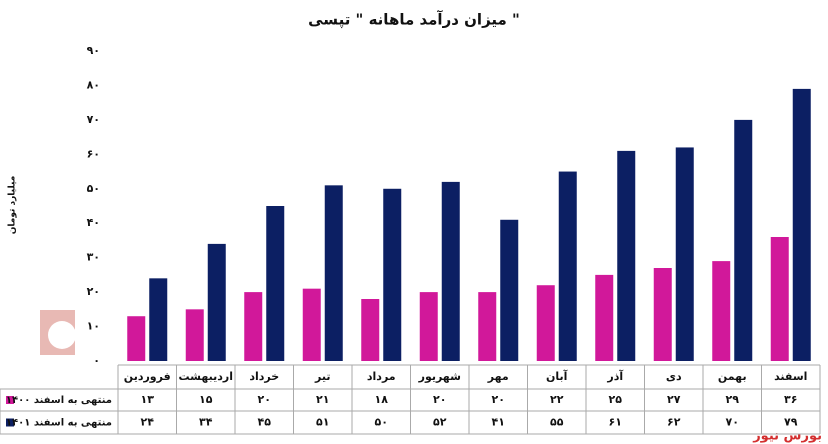 This screenshot has height=444, width=828. What do you see at coordinates (439, 376) in the screenshot?
I see `x-tick-label: شهریور` at bounding box center [439, 376].